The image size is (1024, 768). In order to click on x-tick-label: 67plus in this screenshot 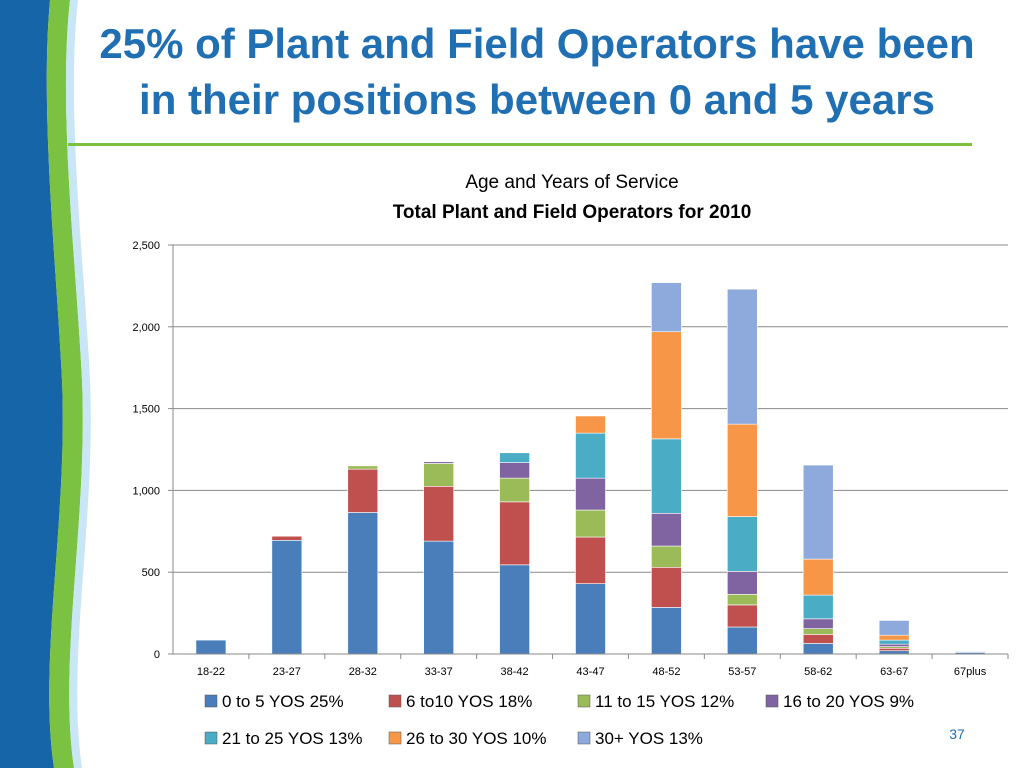, I will do `click(970, 672)`.